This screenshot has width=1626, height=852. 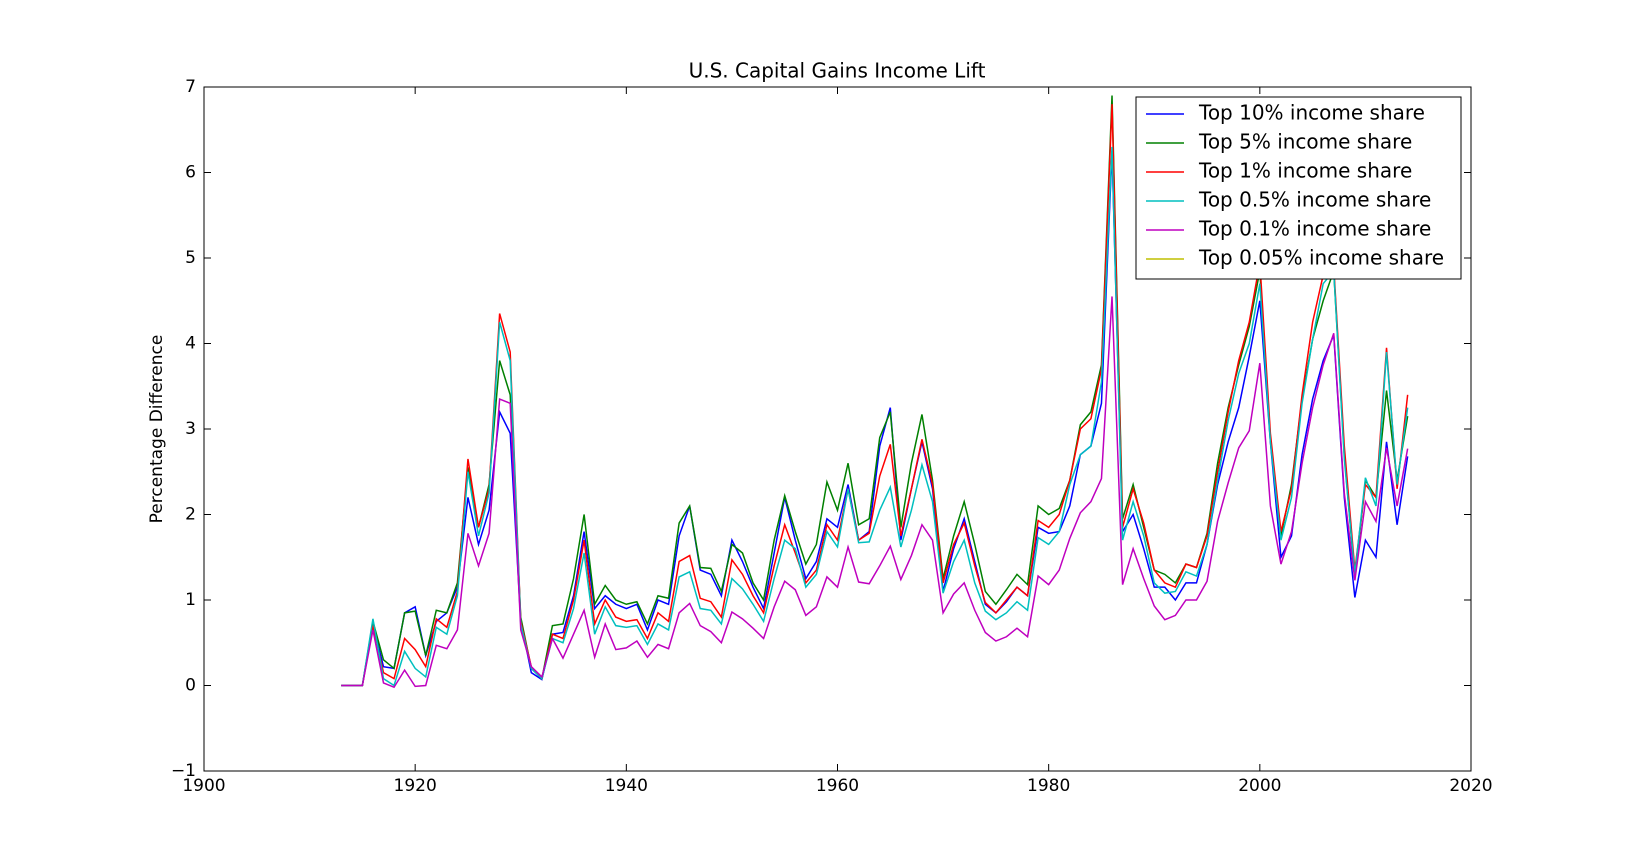 What do you see at coordinates (1305, 171) in the screenshot?
I see `legend-label: Top 1% income share` at bounding box center [1305, 171].